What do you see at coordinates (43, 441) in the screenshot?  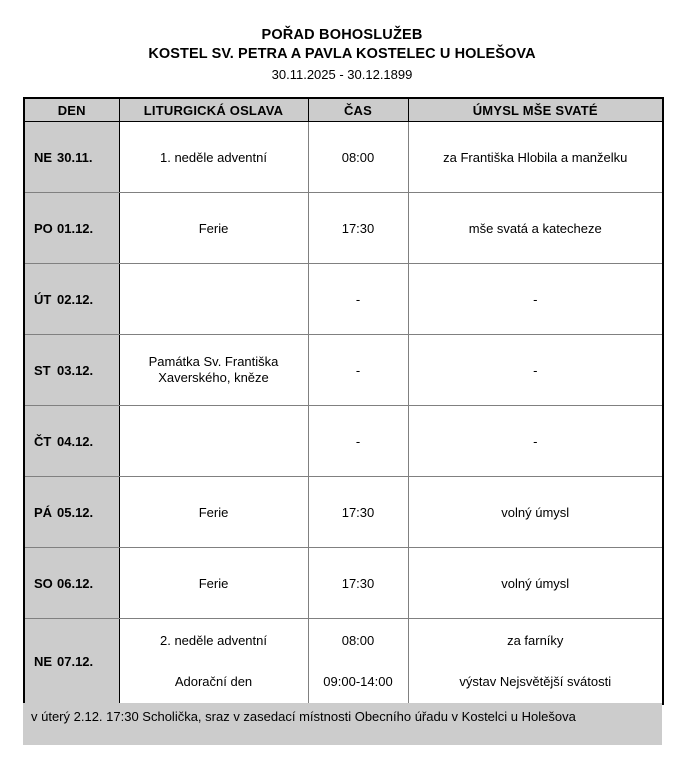 I see `day-abbreviation: ČT` at bounding box center [43, 441].